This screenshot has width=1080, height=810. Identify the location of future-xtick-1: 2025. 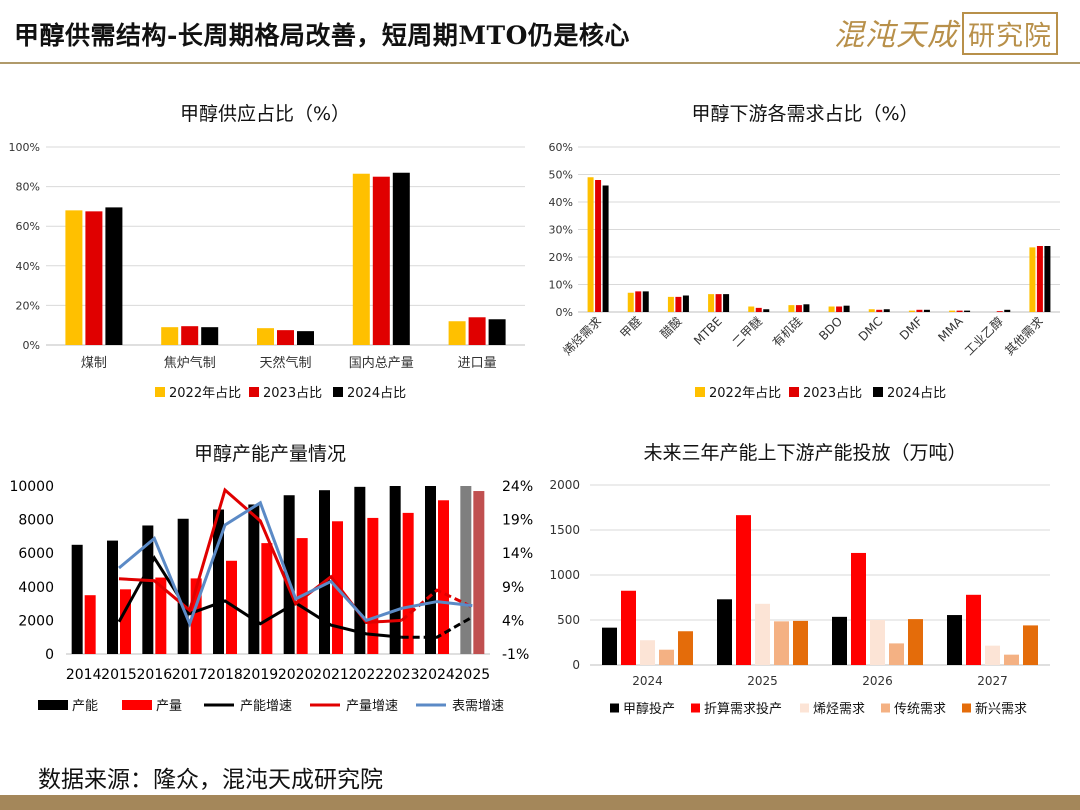
(762, 681).